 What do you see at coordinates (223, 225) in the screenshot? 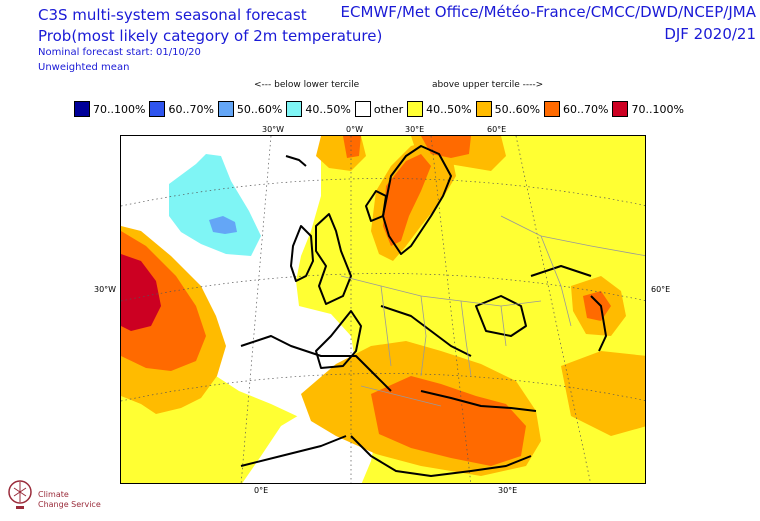
I see `below-50-60-region` at bounding box center [223, 225].